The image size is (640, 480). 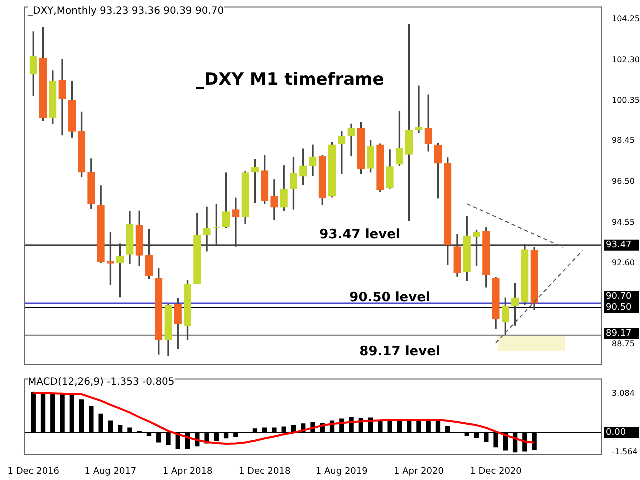 What do you see at coordinates (496, 471) in the screenshot?
I see `x-tick-label: 1 Dec 2020` at bounding box center [496, 471].